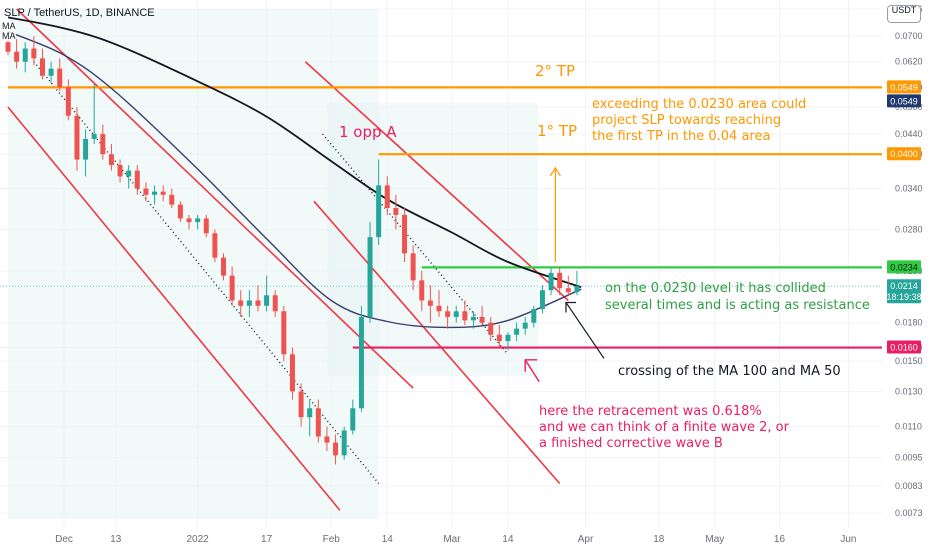 Image resolution: width=932 pixels, height=550 pixels. What do you see at coordinates (9, 26) in the screenshot?
I see `ma-indicator-label-1: MA` at bounding box center [9, 26].